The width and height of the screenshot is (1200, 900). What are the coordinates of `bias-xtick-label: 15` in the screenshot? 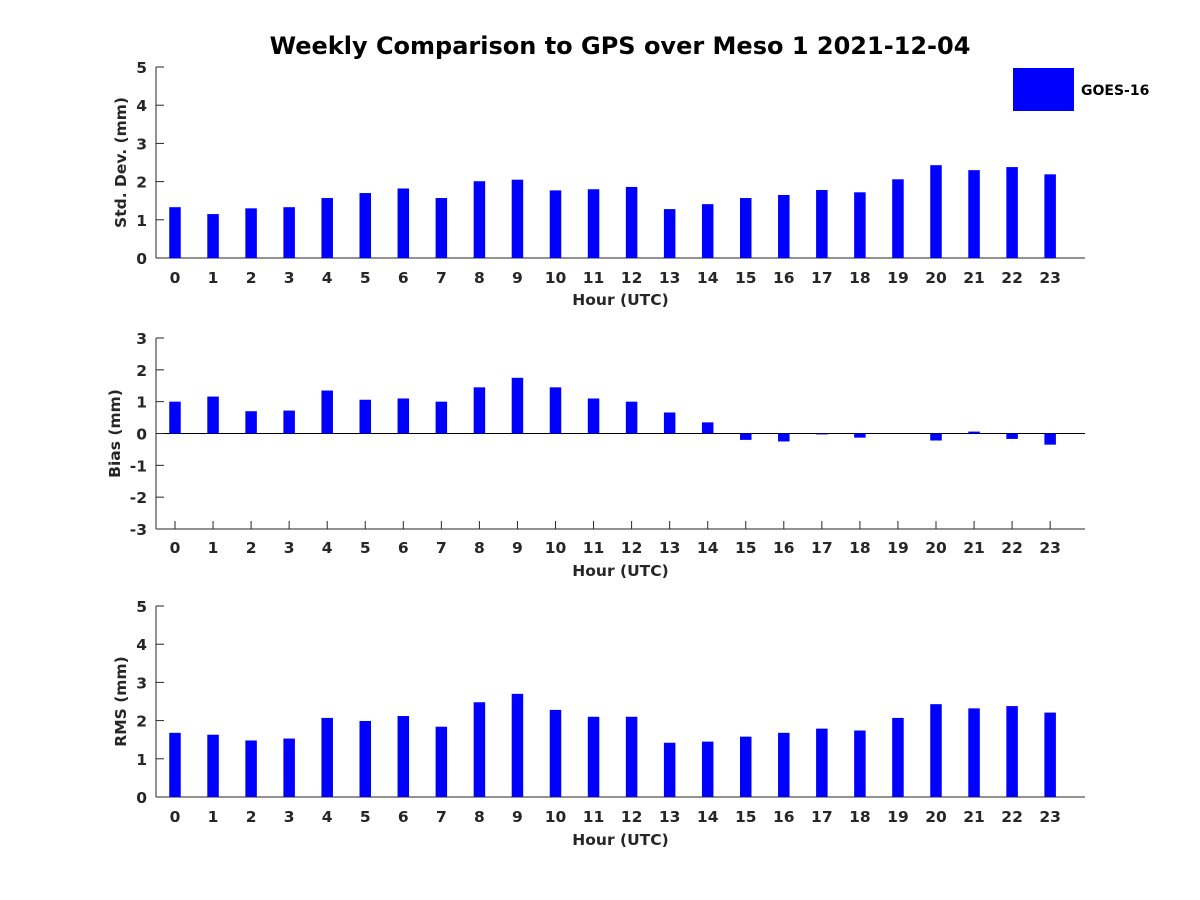 It's located at (746, 548).